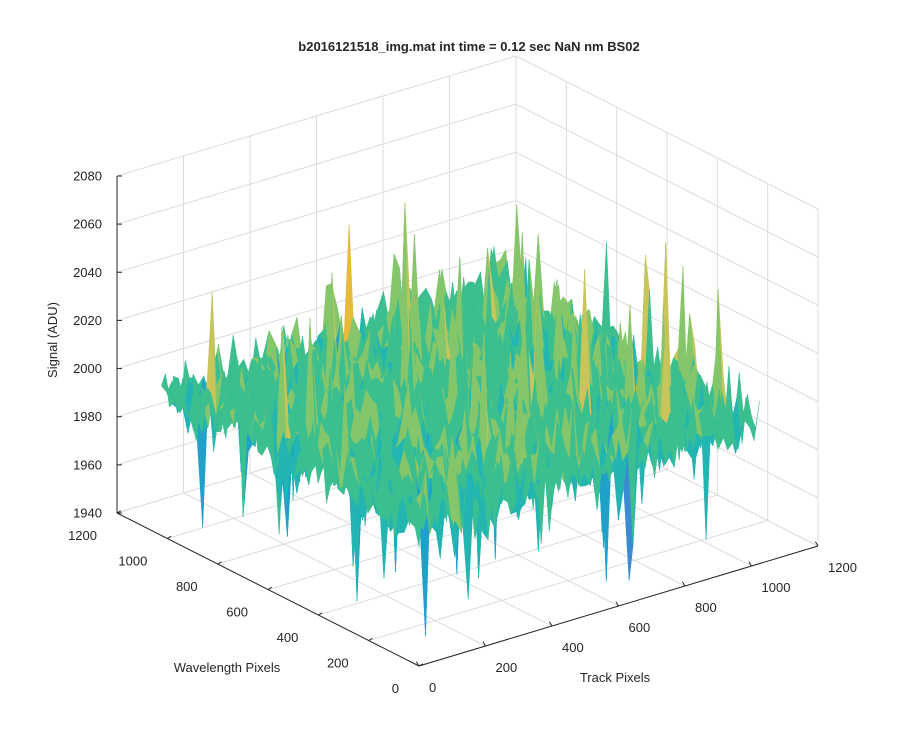  What do you see at coordinates (706, 607) in the screenshot?
I see `x-tick-label: 800` at bounding box center [706, 607].